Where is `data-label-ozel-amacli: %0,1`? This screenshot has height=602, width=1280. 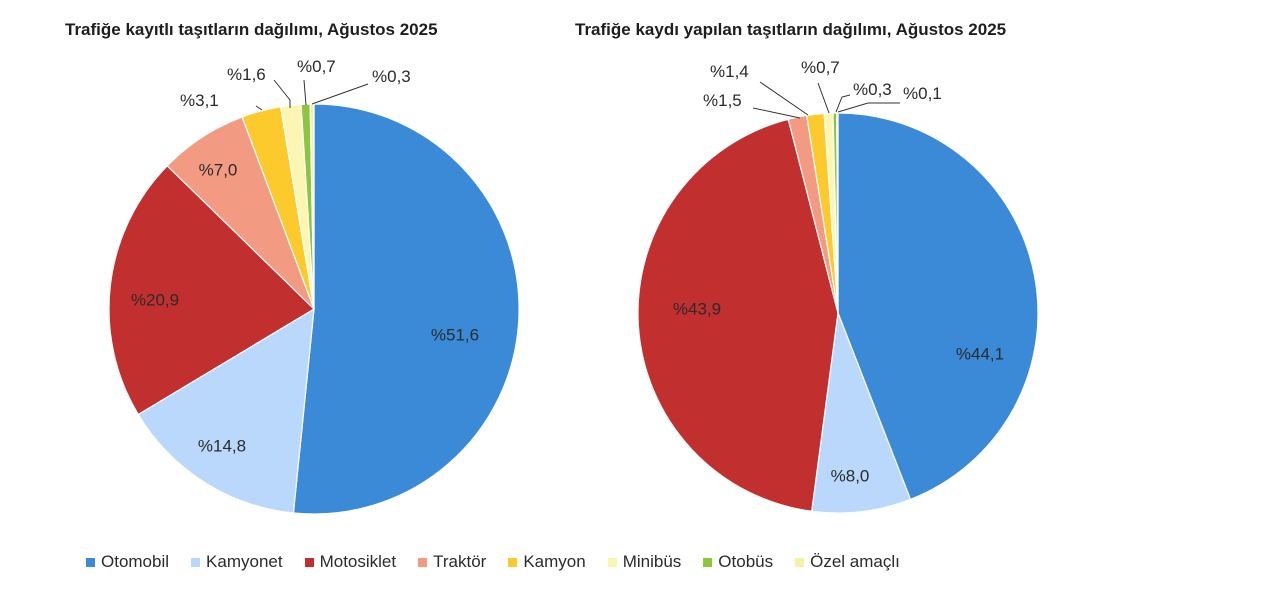
data-label-ozel-amacli: %0,1 is located at coordinates (922, 93).